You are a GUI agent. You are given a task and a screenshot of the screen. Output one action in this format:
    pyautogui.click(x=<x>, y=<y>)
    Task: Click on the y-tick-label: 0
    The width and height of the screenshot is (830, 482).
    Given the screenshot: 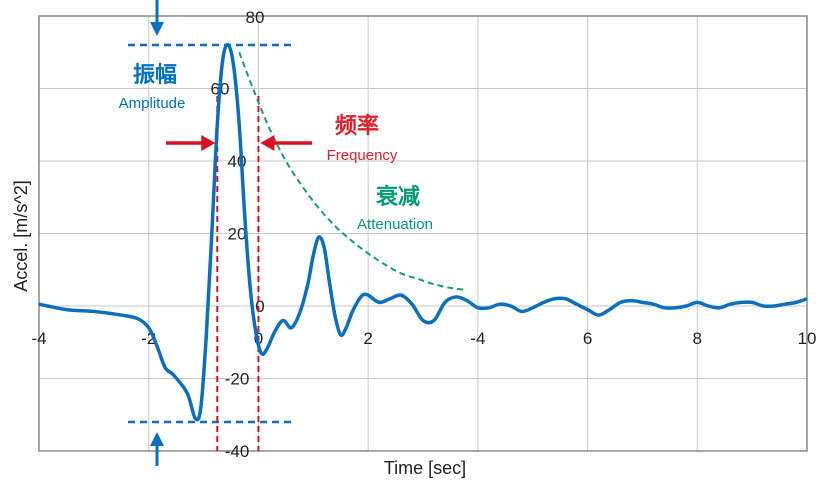 What is the action you would take?
    pyautogui.click(x=259, y=306)
    